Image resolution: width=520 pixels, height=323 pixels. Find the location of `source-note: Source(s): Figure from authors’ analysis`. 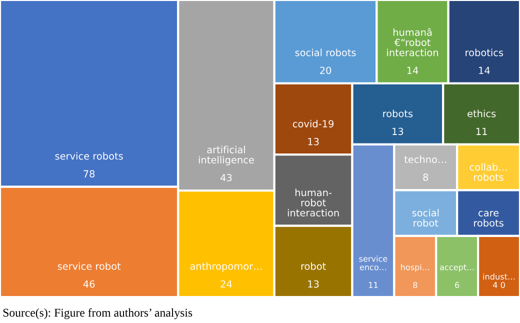

source-note: Source(s): Figure from authors’ analysis is located at coordinates (97, 314).